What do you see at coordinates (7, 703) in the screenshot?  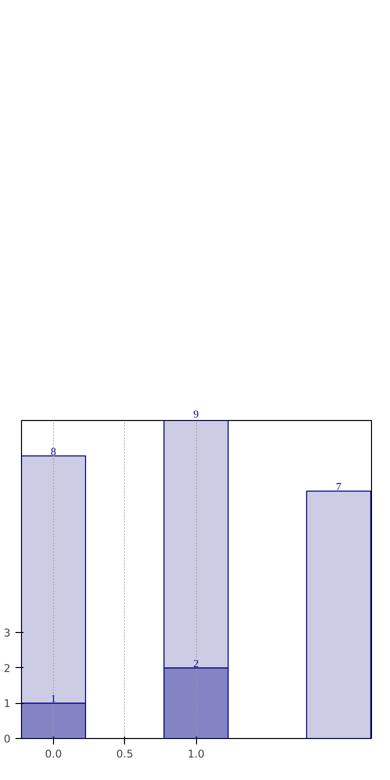 I see `y-tick-label: 1` at bounding box center [7, 703].